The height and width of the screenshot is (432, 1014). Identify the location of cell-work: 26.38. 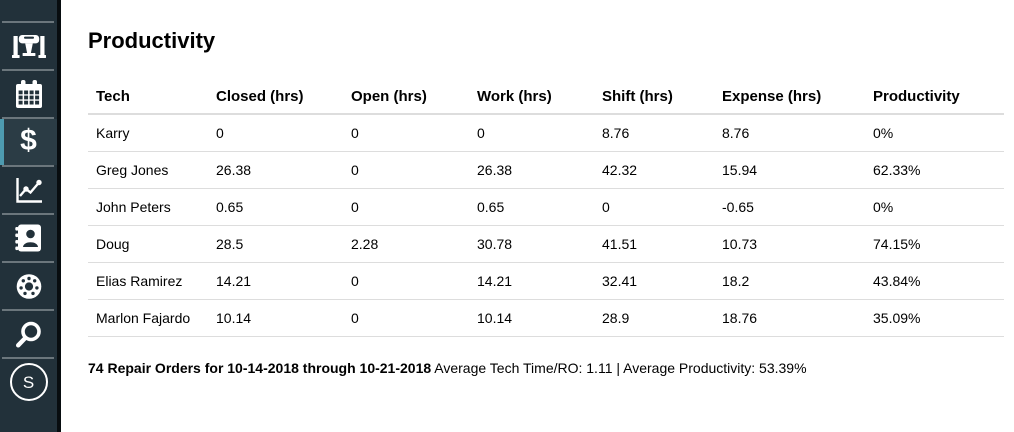
(531, 170).